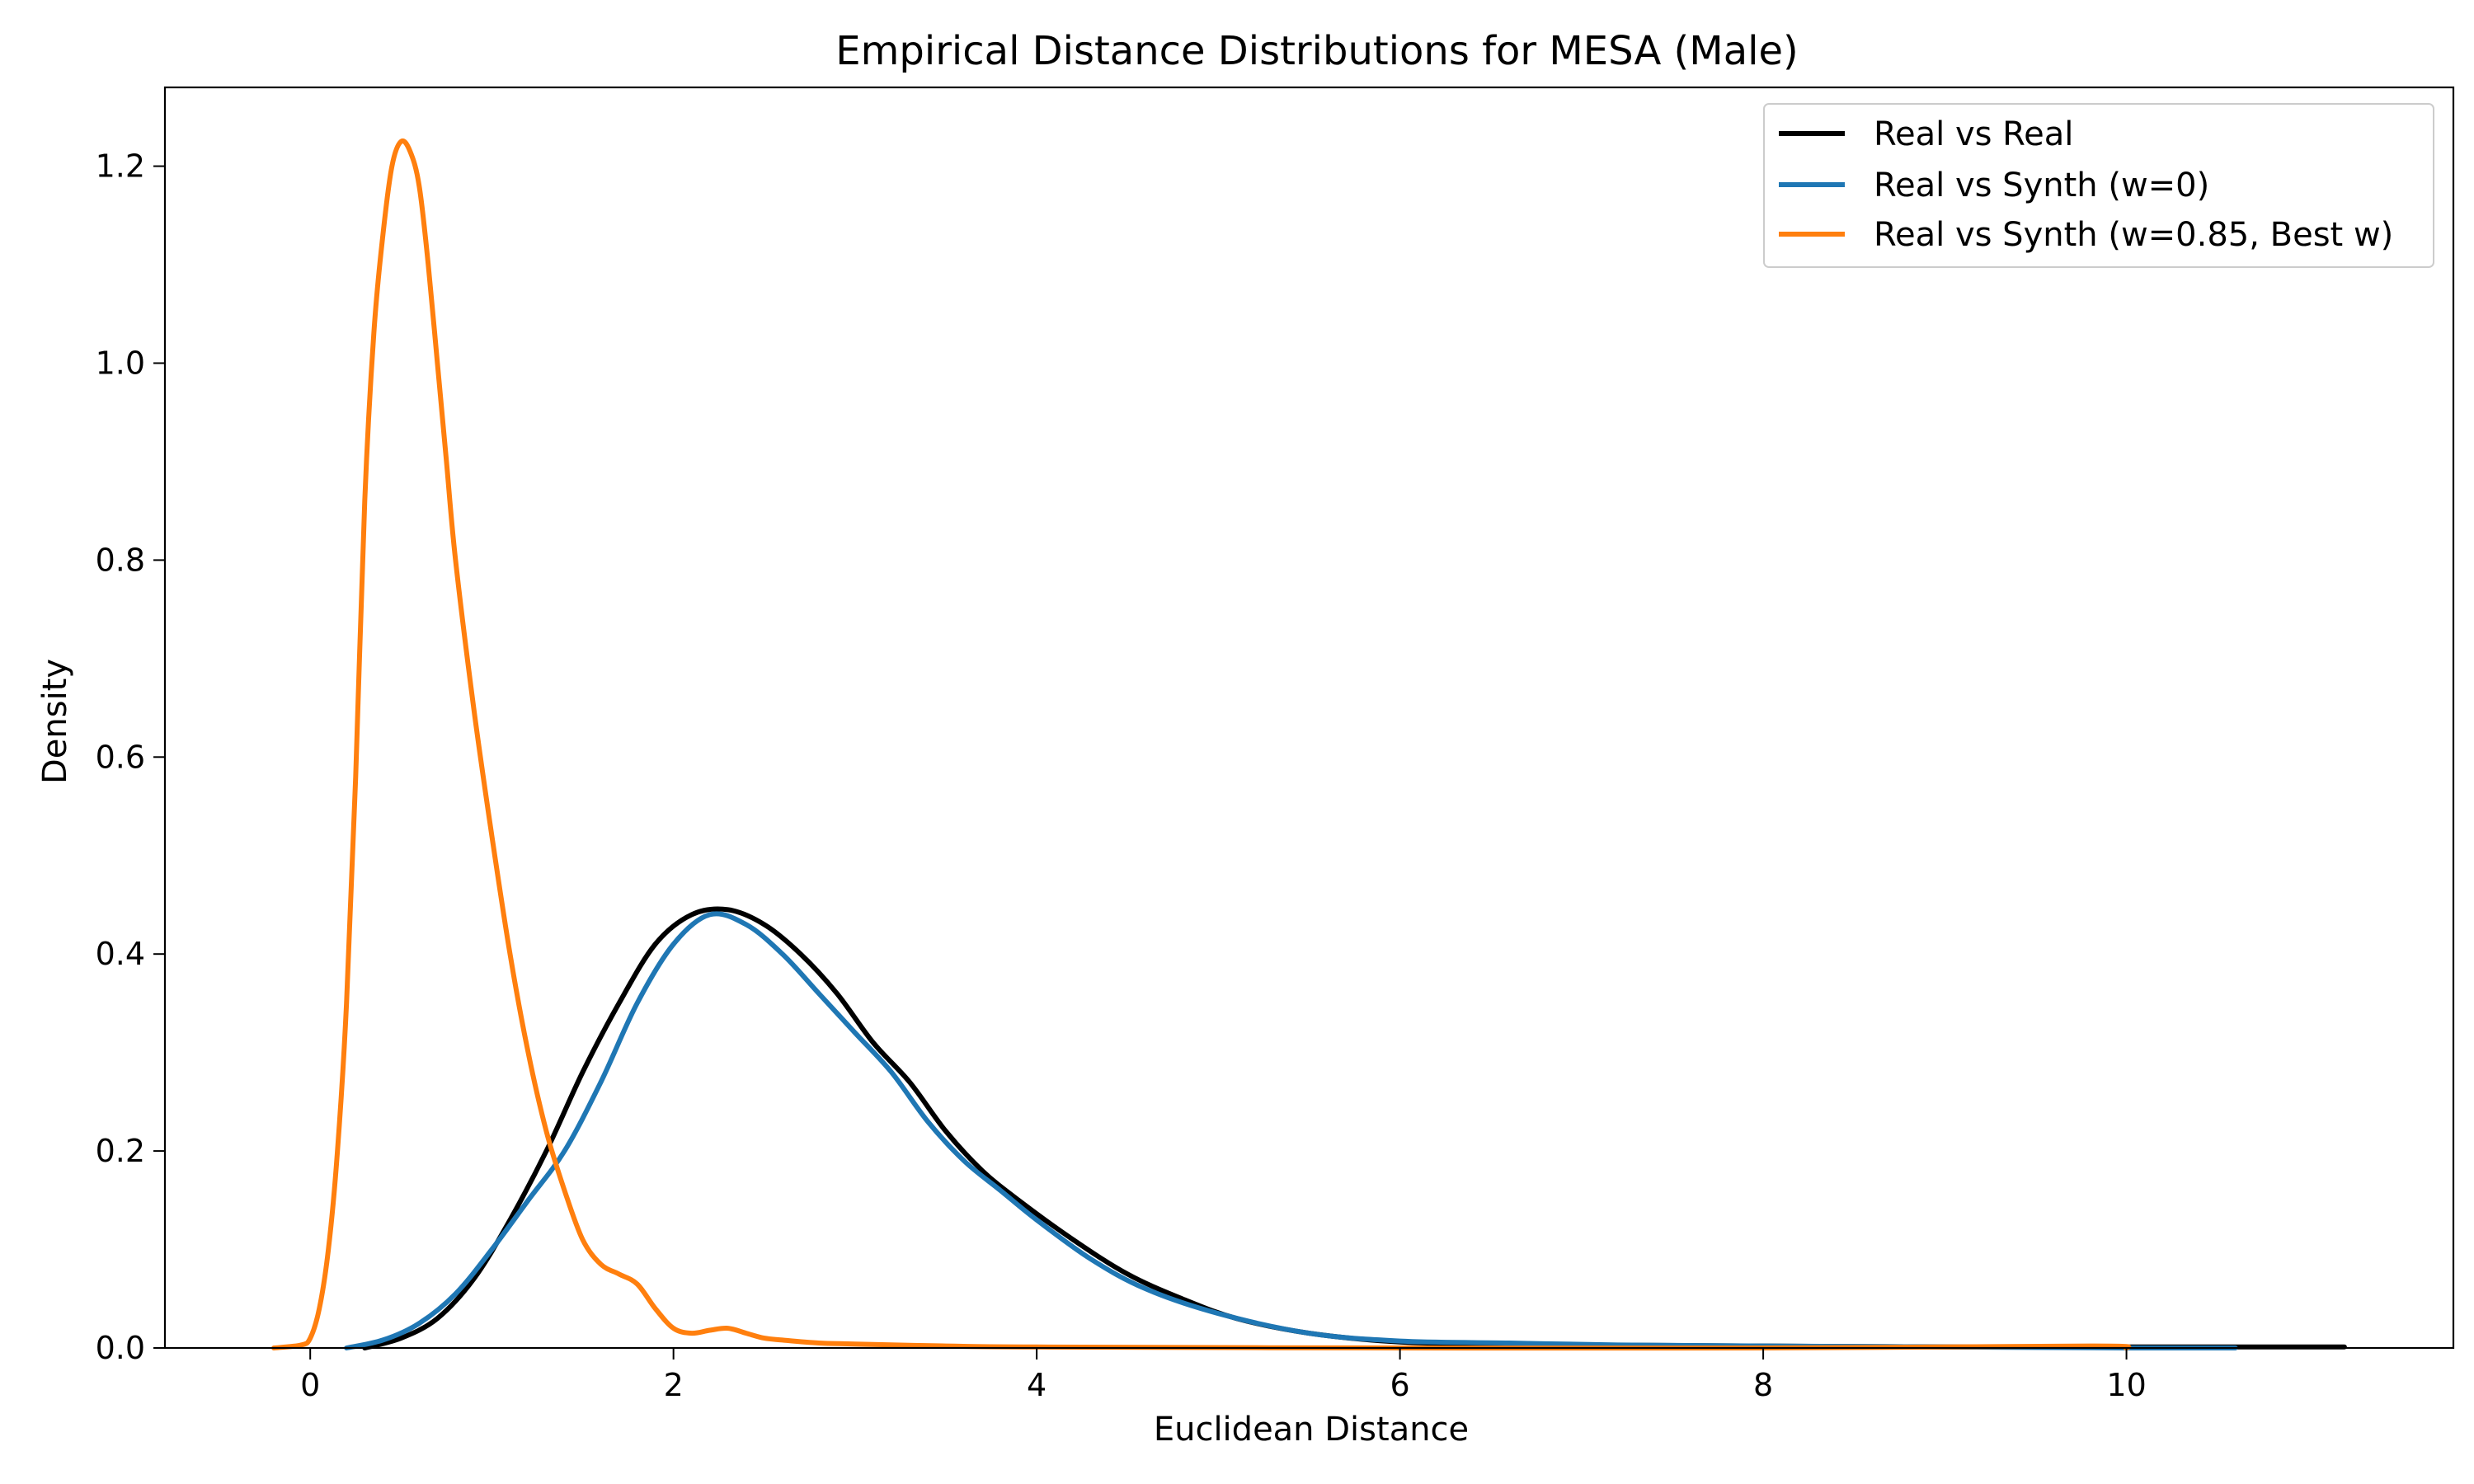 The image size is (2474, 1484). What do you see at coordinates (120, 166) in the screenshot?
I see `y-tick-label: 1.2` at bounding box center [120, 166].